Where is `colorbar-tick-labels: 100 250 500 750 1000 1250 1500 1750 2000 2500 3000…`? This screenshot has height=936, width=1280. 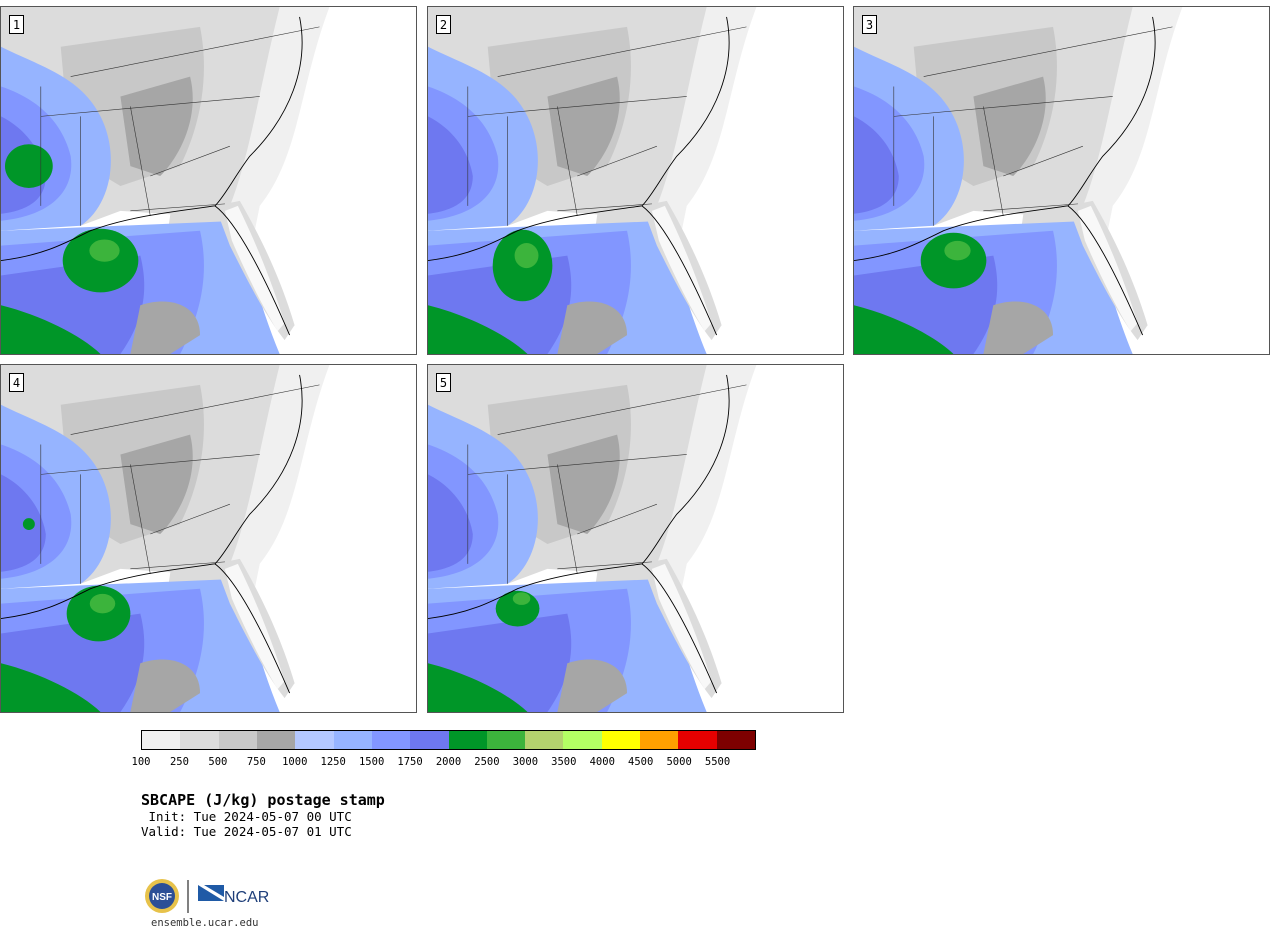 colorbar-tick-labels: 100 250 500 750 1000 1250 1500 1750 2000 2500 3000… is located at coordinates (444, 763).